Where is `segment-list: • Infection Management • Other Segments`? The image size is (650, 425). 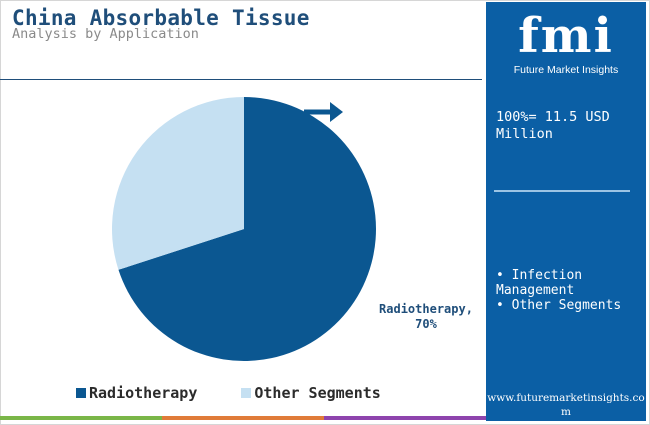
segment-list: • Infection Management • Other Segments is located at coordinates (569, 290).